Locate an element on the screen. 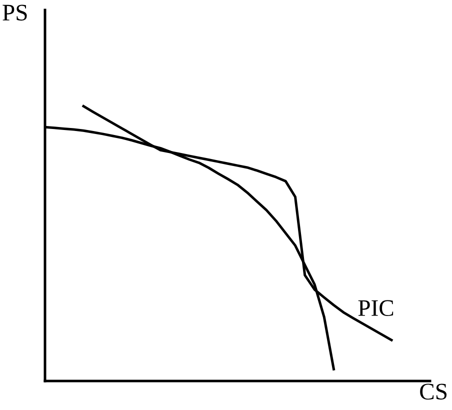  x-axis-title: CS is located at coordinates (433, 392).